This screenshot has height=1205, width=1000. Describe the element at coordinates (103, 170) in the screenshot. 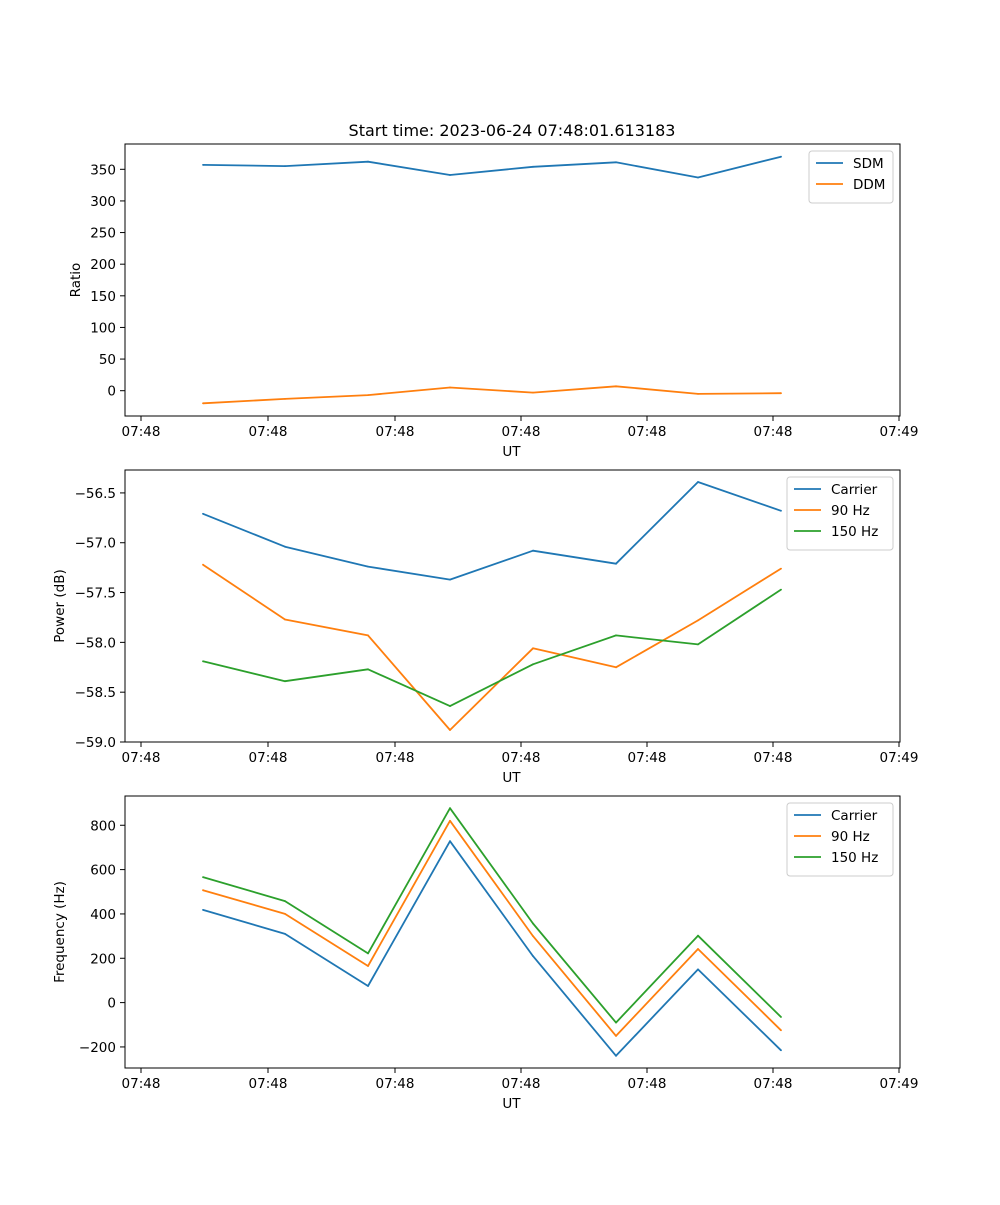

I see `y-tick-label: 350` at that location.